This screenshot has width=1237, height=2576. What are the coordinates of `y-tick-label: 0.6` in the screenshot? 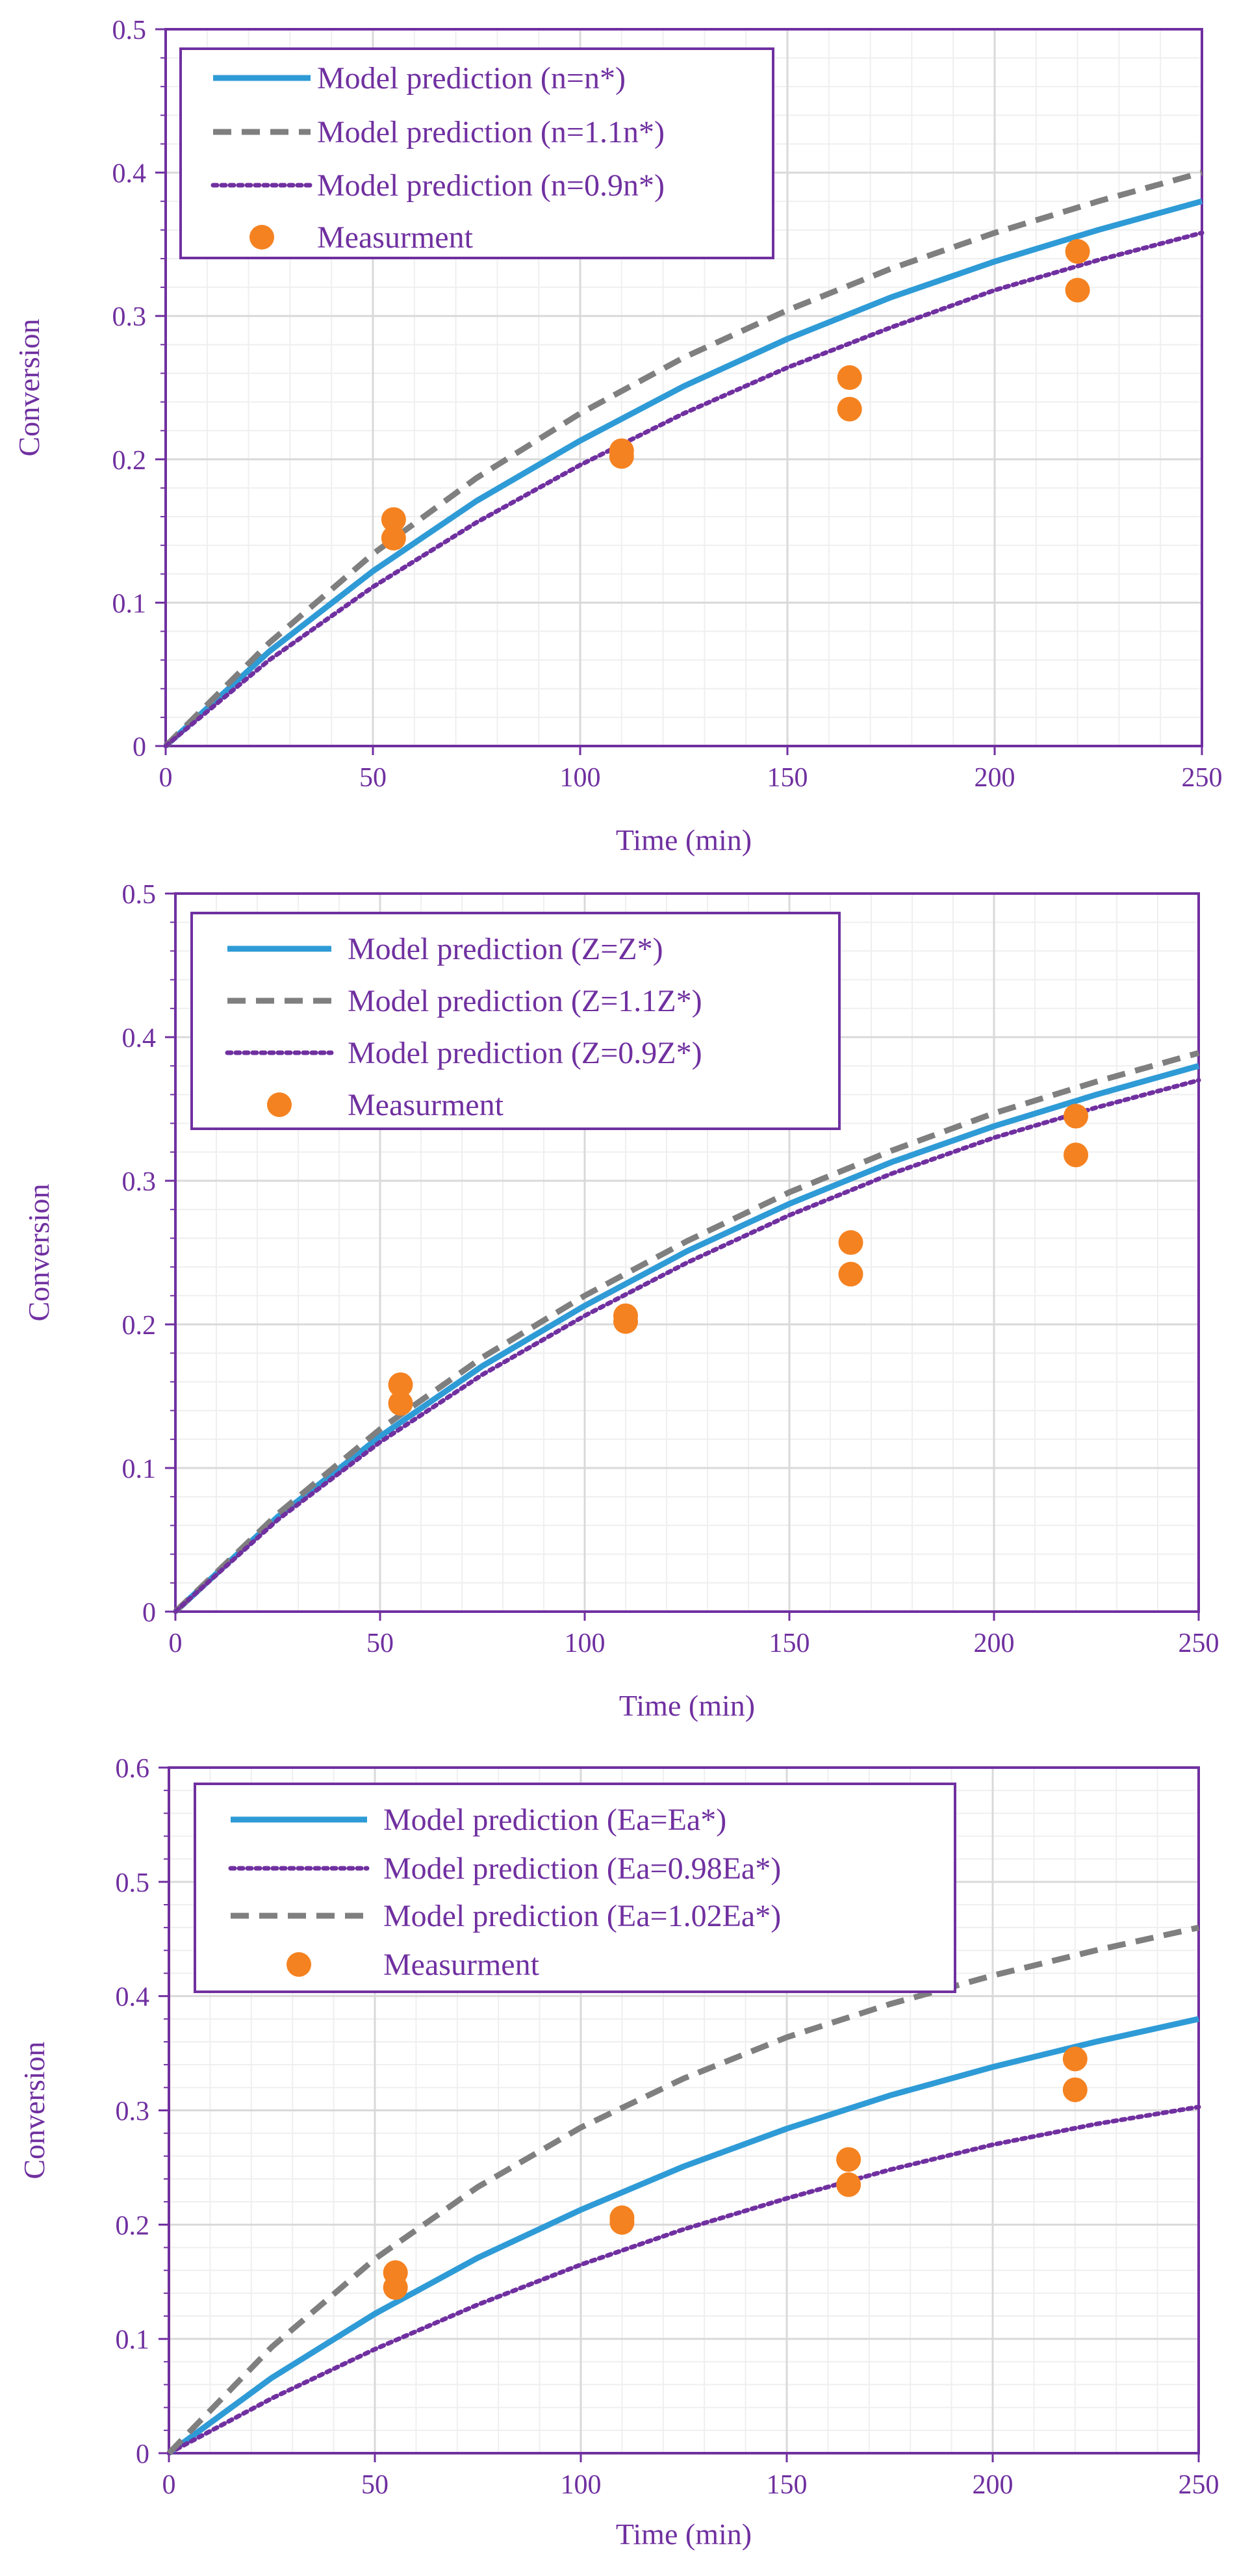 It's located at (133, 1769).